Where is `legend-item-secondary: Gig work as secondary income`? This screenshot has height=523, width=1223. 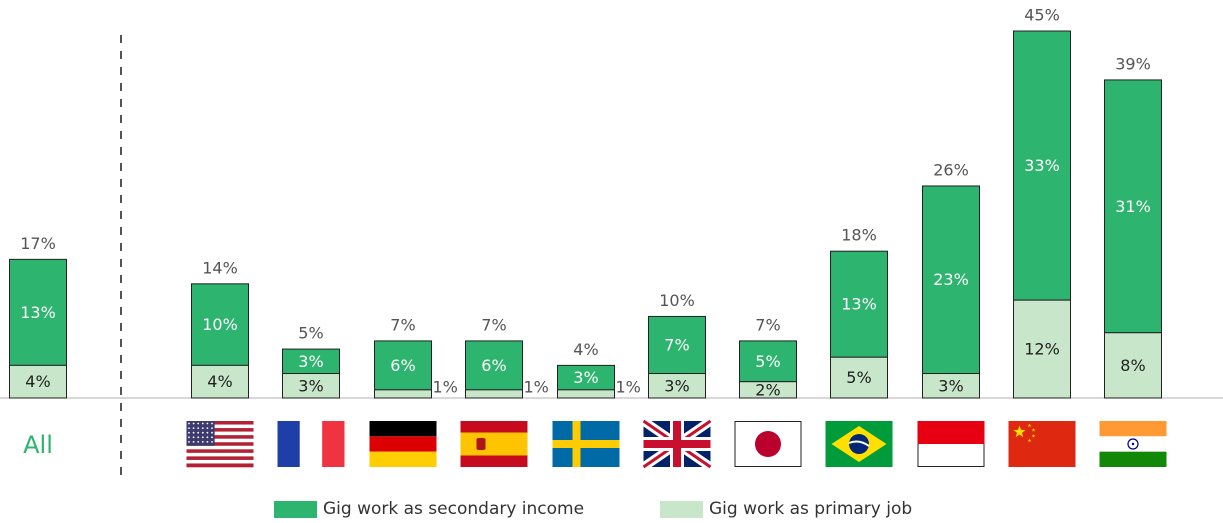
legend-item-secondary: Gig work as secondary income is located at coordinates (429, 509).